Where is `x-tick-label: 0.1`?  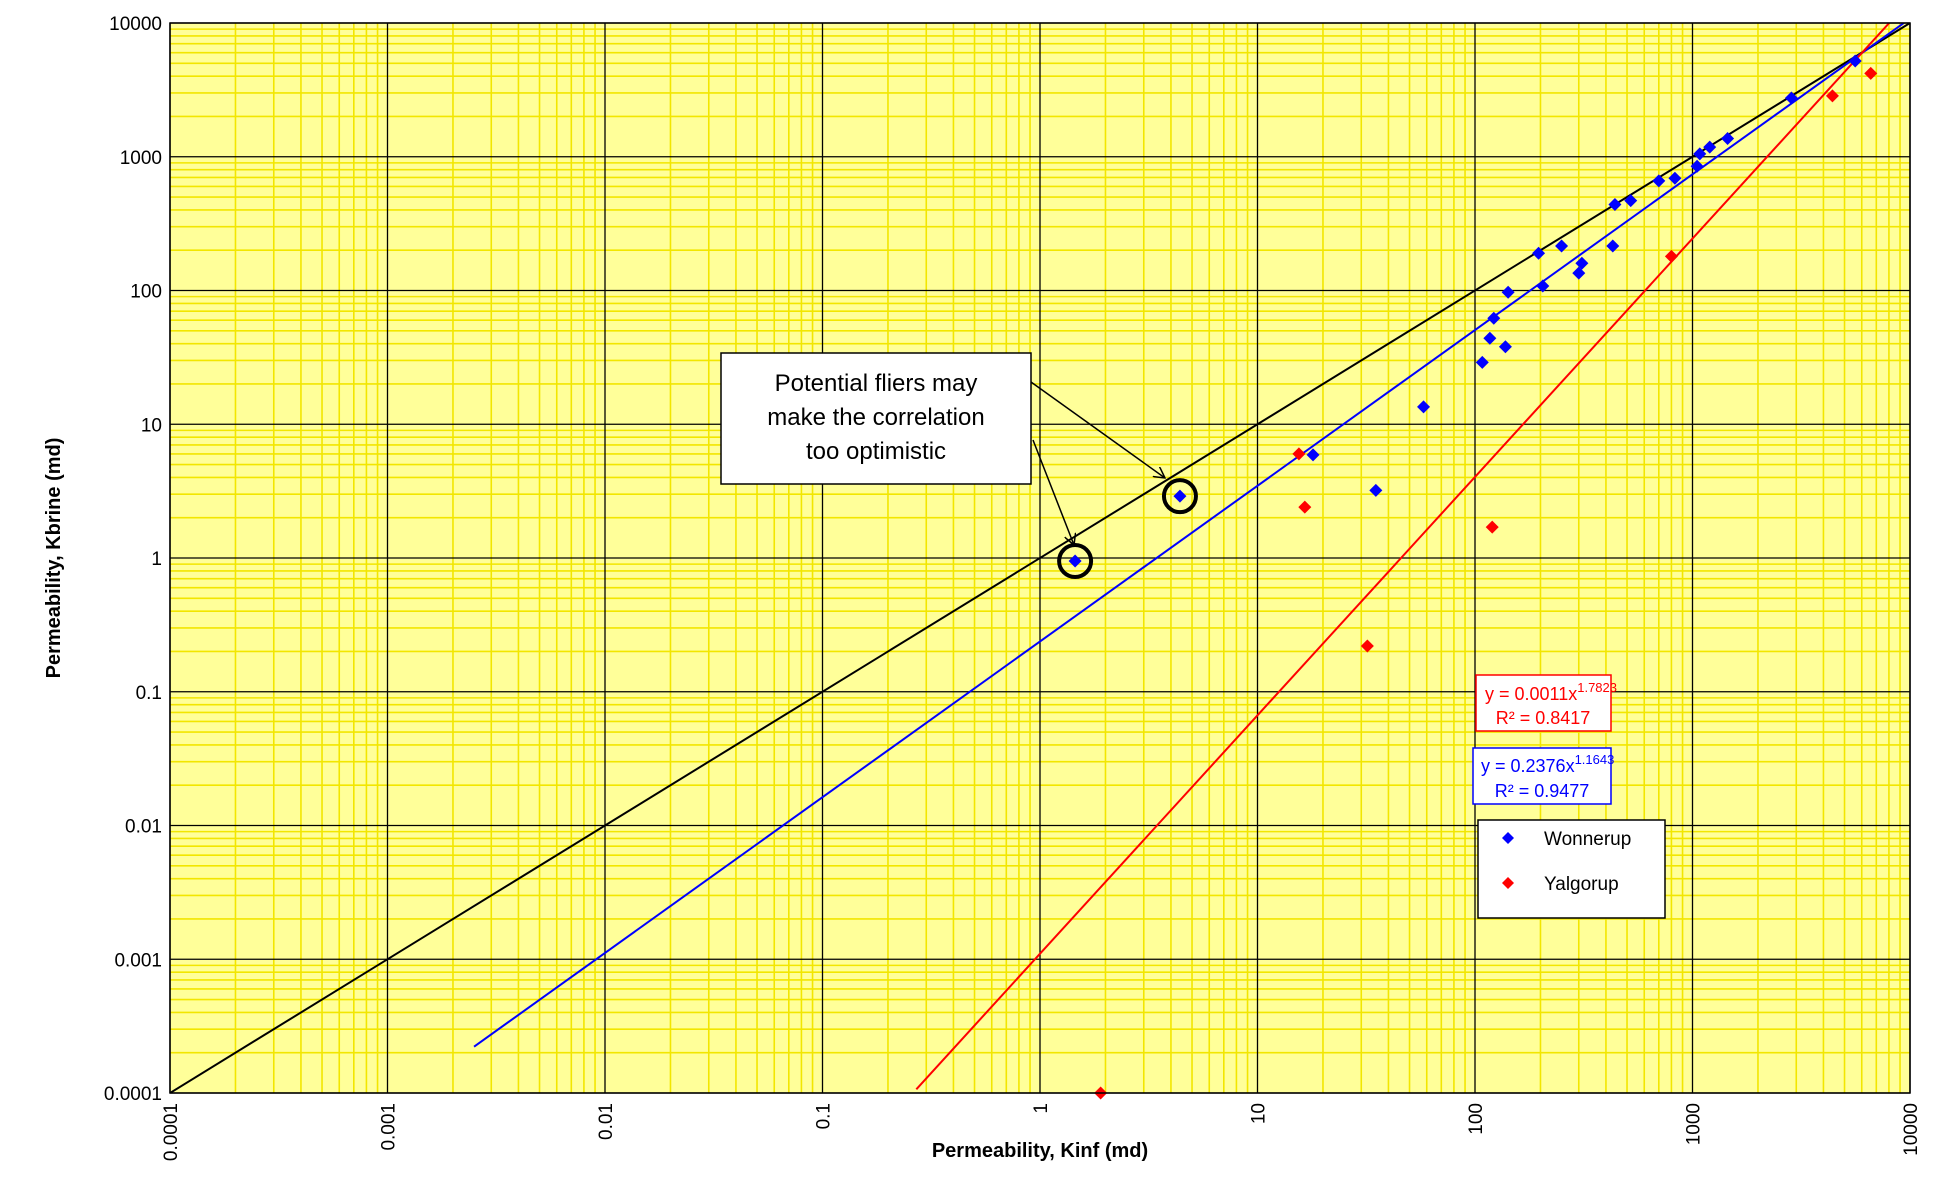
x-tick-label: 0.1 is located at coordinates (824, 1116).